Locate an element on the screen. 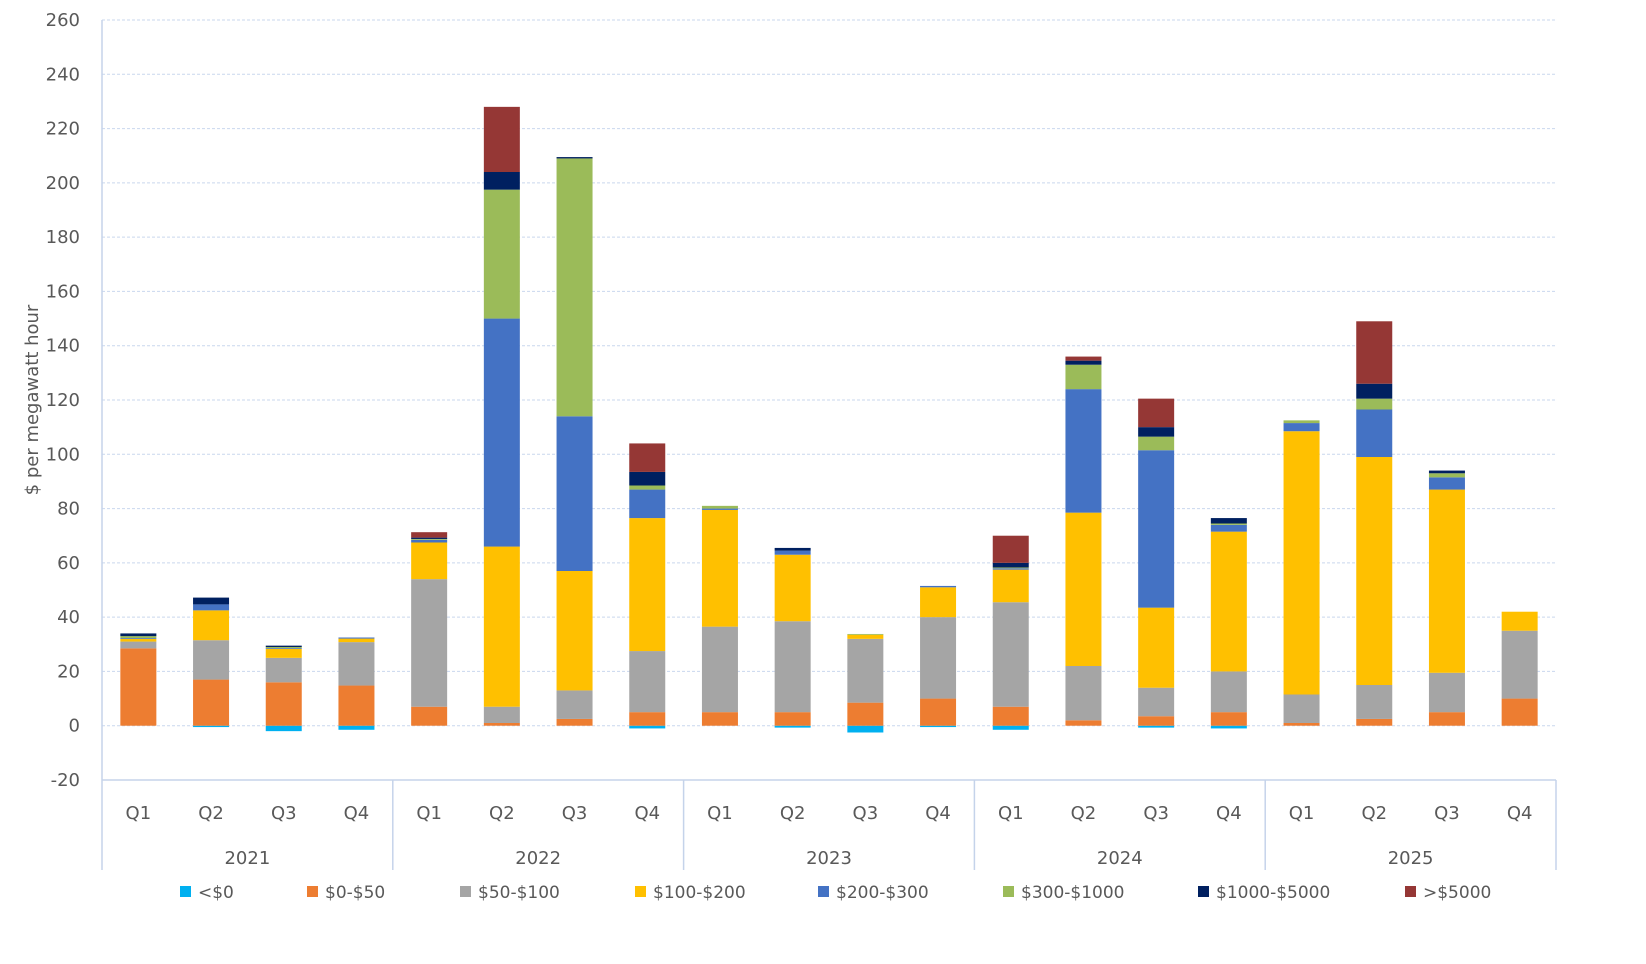 The image size is (1646, 964). x-tick-label-year: 2023 is located at coordinates (829, 858).